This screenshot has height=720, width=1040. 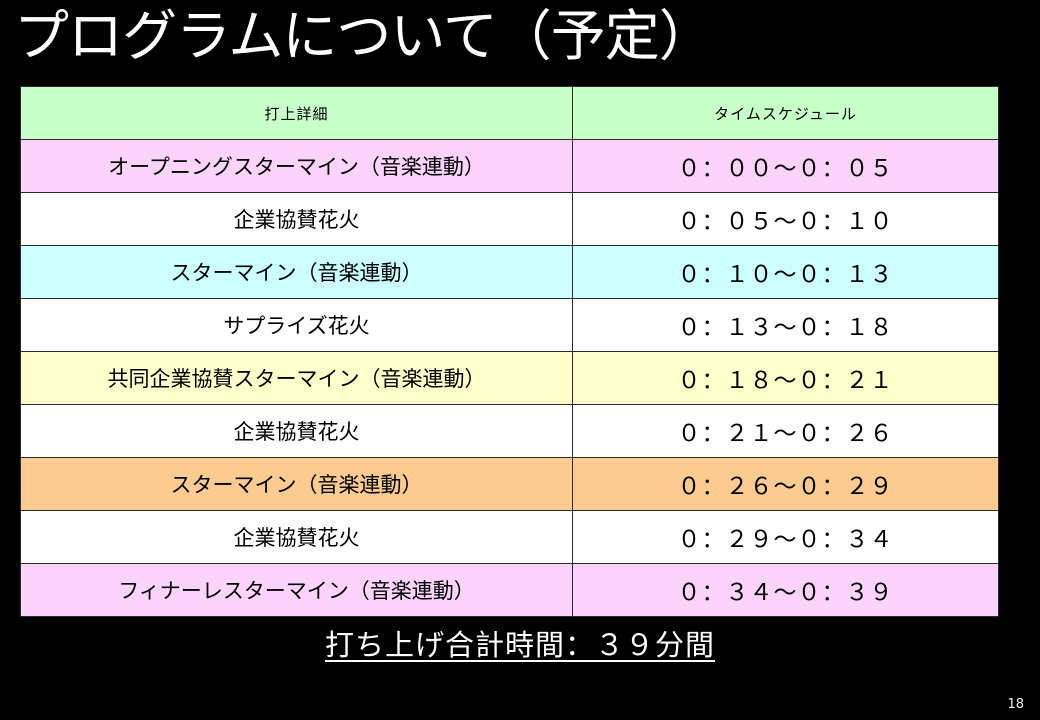 I want to click on cell-time: ０：０５～０：１０, so click(x=785, y=219).